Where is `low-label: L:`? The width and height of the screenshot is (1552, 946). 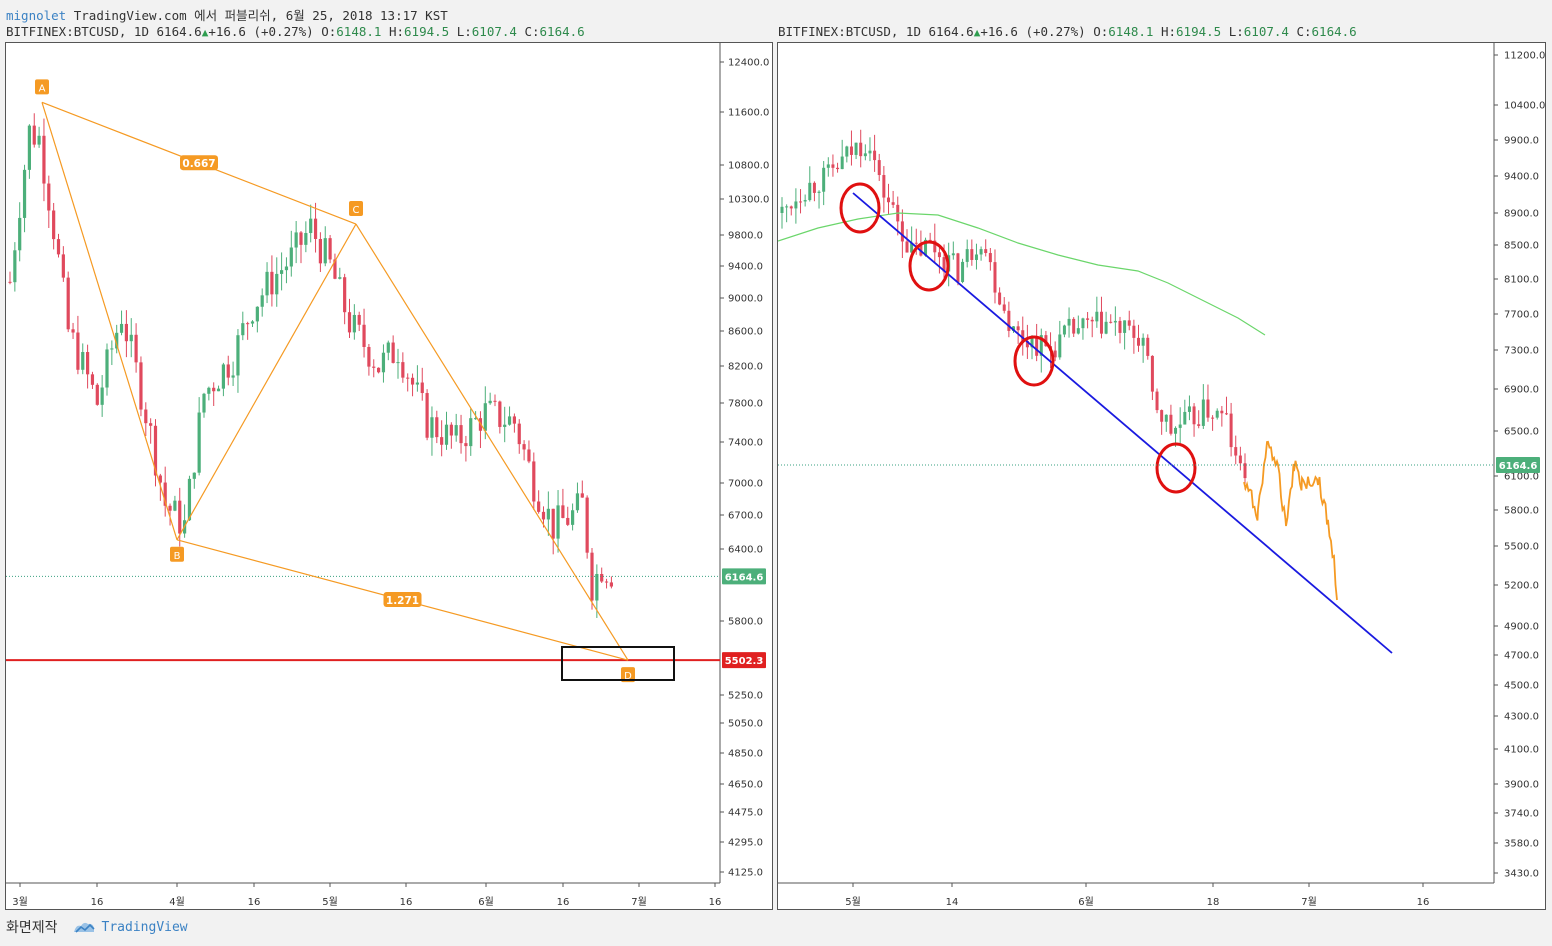
low-label: L: is located at coordinates (464, 31).